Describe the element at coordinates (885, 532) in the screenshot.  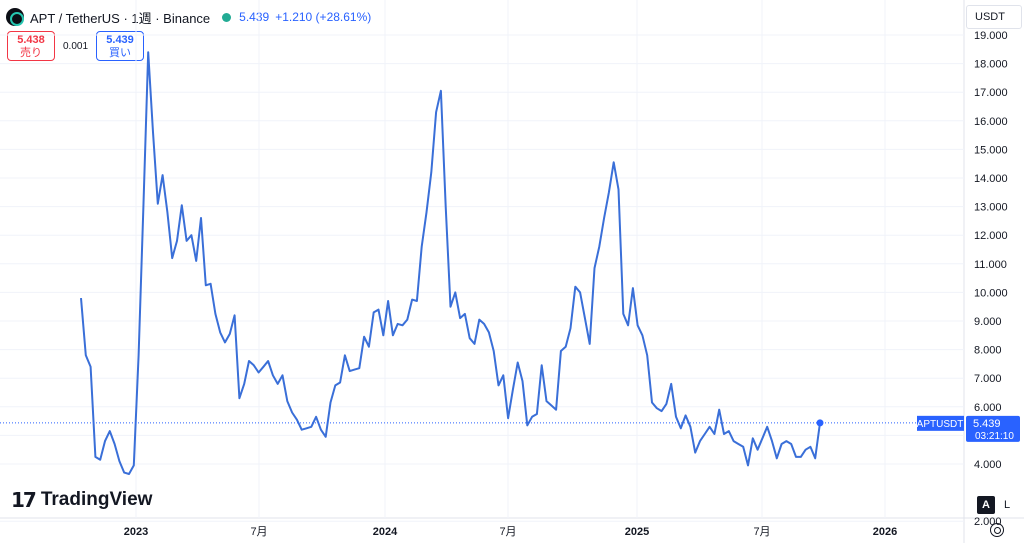
I see `x-tick-label: 2026` at that location.